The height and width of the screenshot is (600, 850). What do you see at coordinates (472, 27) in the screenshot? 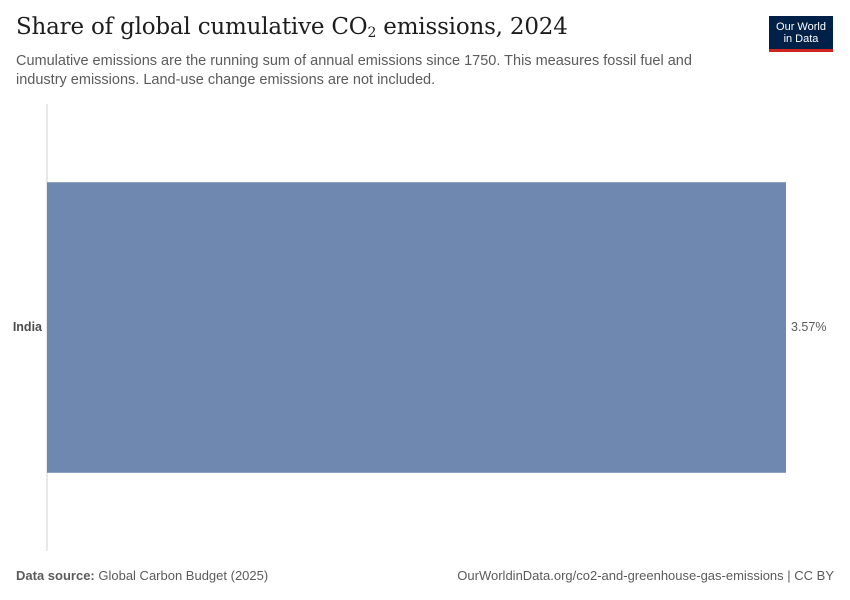
I see `title-tail: emissions, 2024` at bounding box center [472, 27].